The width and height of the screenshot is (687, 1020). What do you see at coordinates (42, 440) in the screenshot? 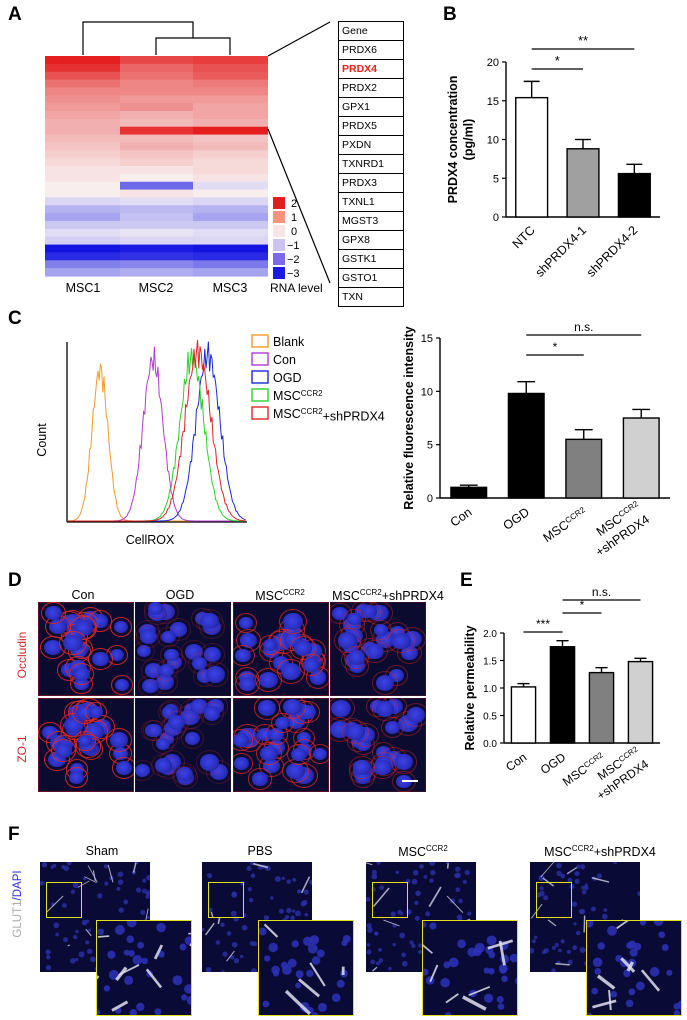
I see `flow-ylabel: Count` at bounding box center [42, 440].